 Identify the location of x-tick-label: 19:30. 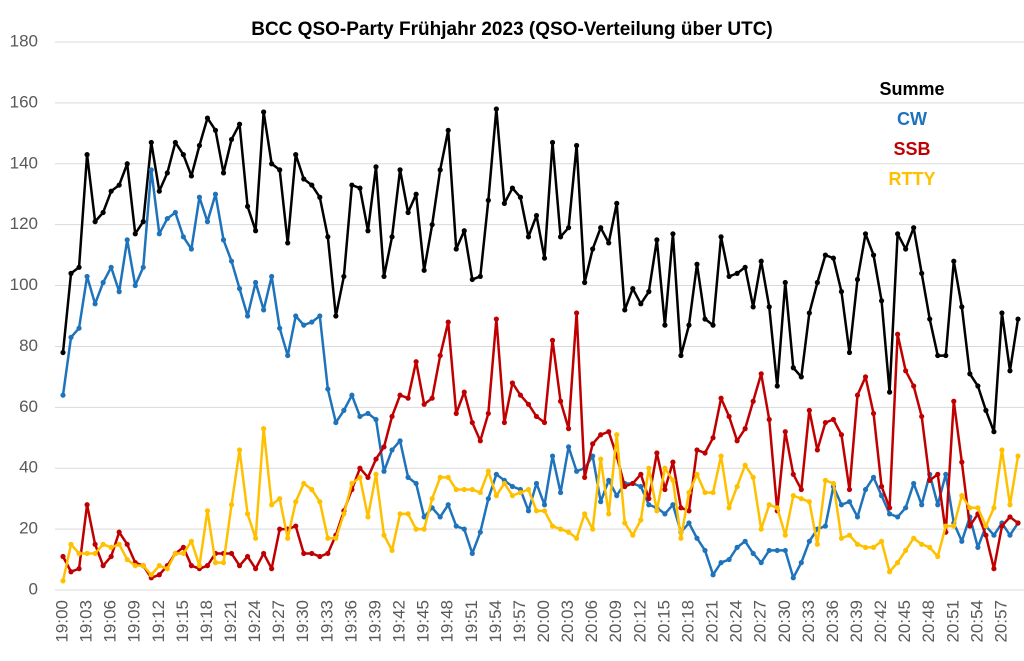
(302, 621).